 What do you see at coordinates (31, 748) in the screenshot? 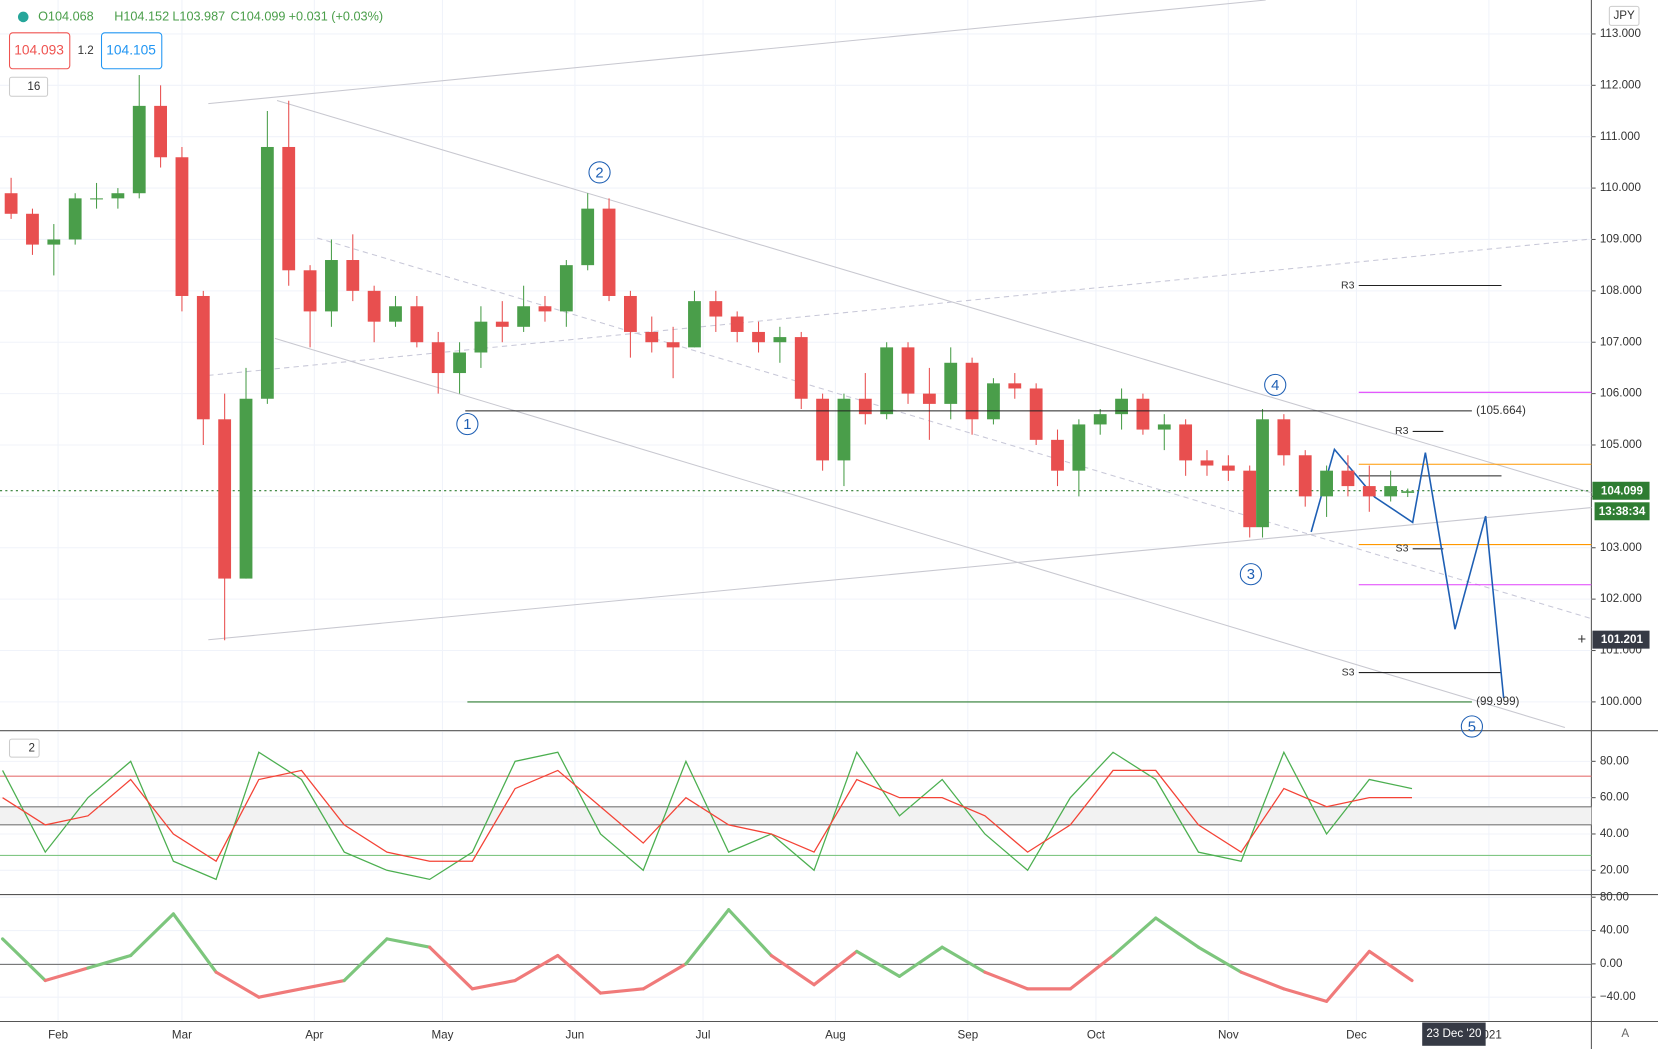
I see `indicators-count: 2` at bounding box center [31, 748].